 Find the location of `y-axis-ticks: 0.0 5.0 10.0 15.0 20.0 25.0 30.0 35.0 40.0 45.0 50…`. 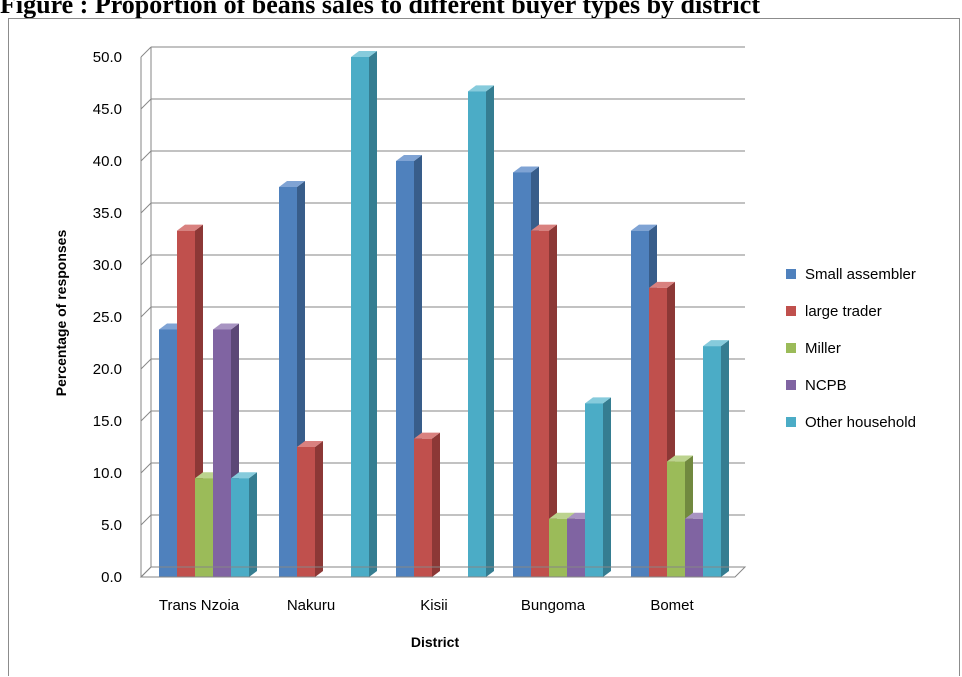

y-axis-ticks: 0.0 5.0 10.0 15.0 20.0 25.0 30.0 35.0 40.0 45.0 50… is located at coordinates (107, 317).